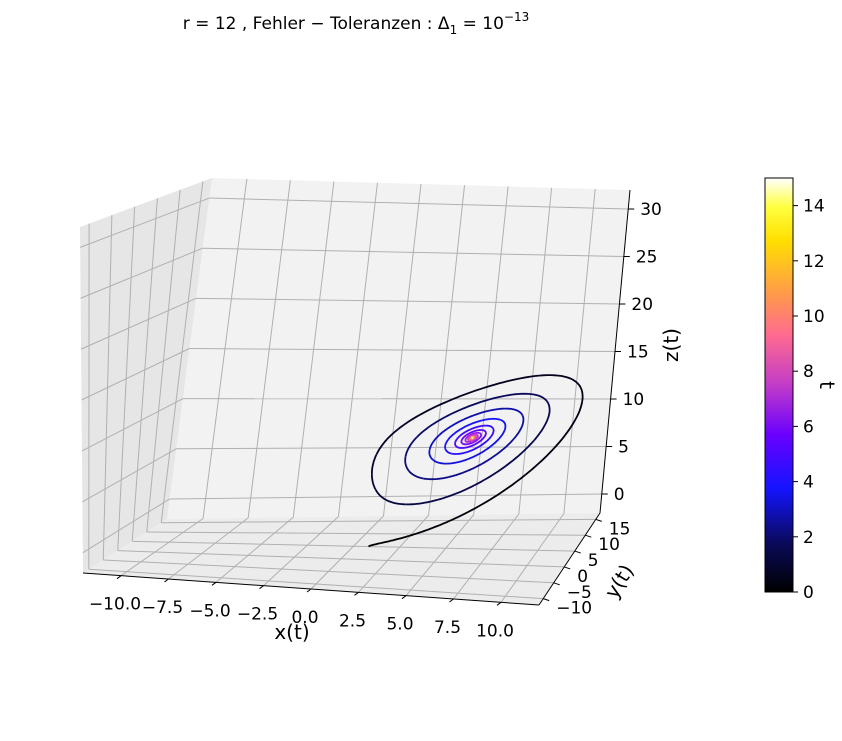  Describe the element at coordinates (619, 581) in the screenshot. I see `y-axis-label: y(t)` at that location.